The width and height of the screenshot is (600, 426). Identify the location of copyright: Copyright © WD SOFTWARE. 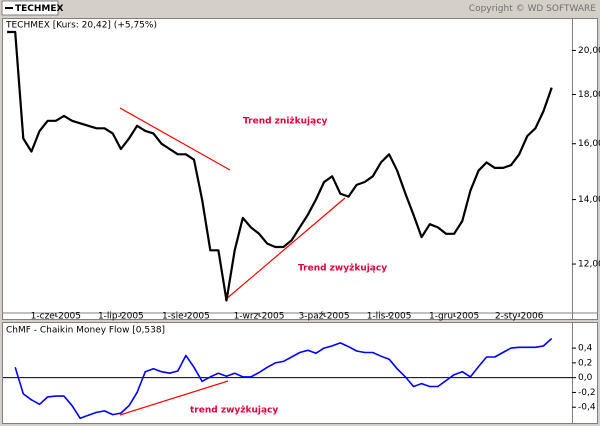
(533, 9).